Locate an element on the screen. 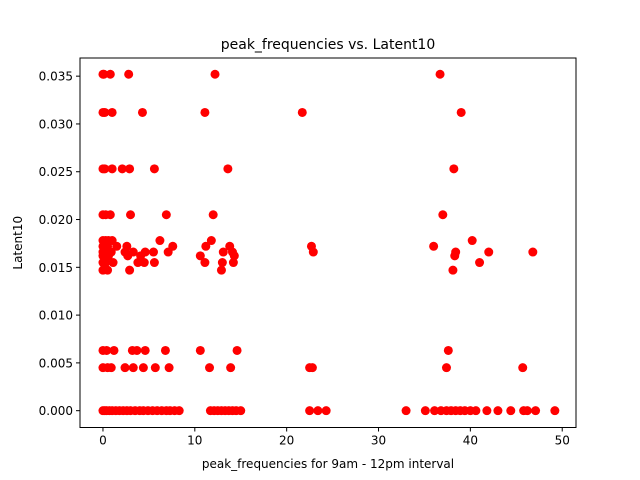  y-tick-label: 0.020 is located at coordinates (56, 220).